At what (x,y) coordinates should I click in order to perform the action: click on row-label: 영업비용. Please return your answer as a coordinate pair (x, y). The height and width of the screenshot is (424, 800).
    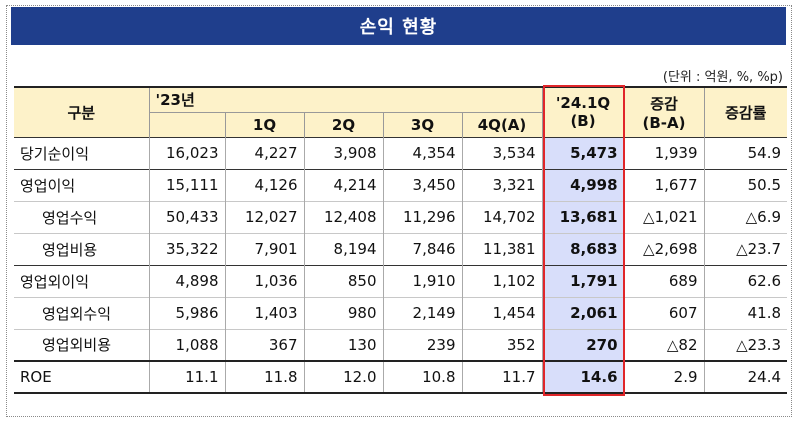
    Looking at the image, I should click on (81, 248).